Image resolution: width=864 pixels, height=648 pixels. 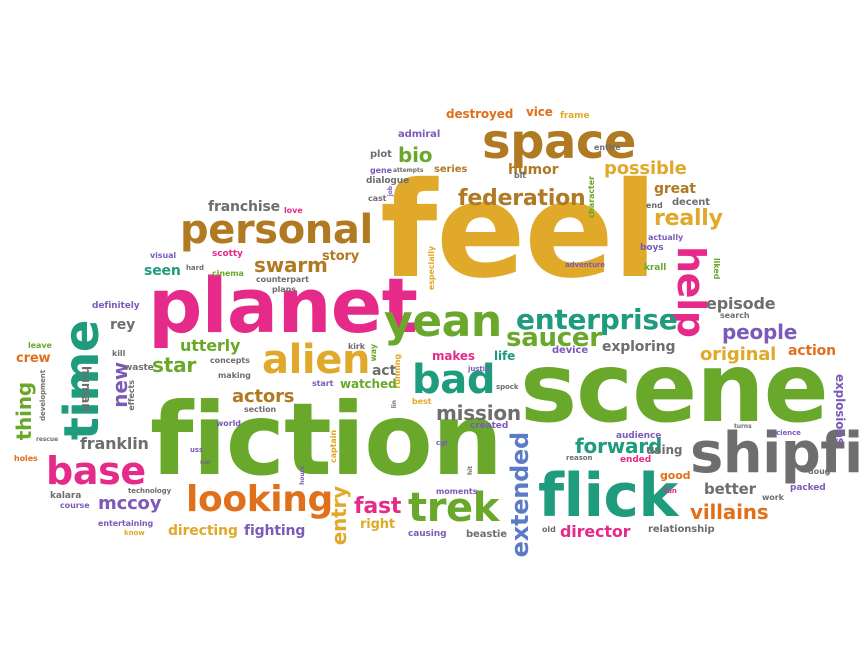 I want to click on word-base: base, so click(x=96, y=471).